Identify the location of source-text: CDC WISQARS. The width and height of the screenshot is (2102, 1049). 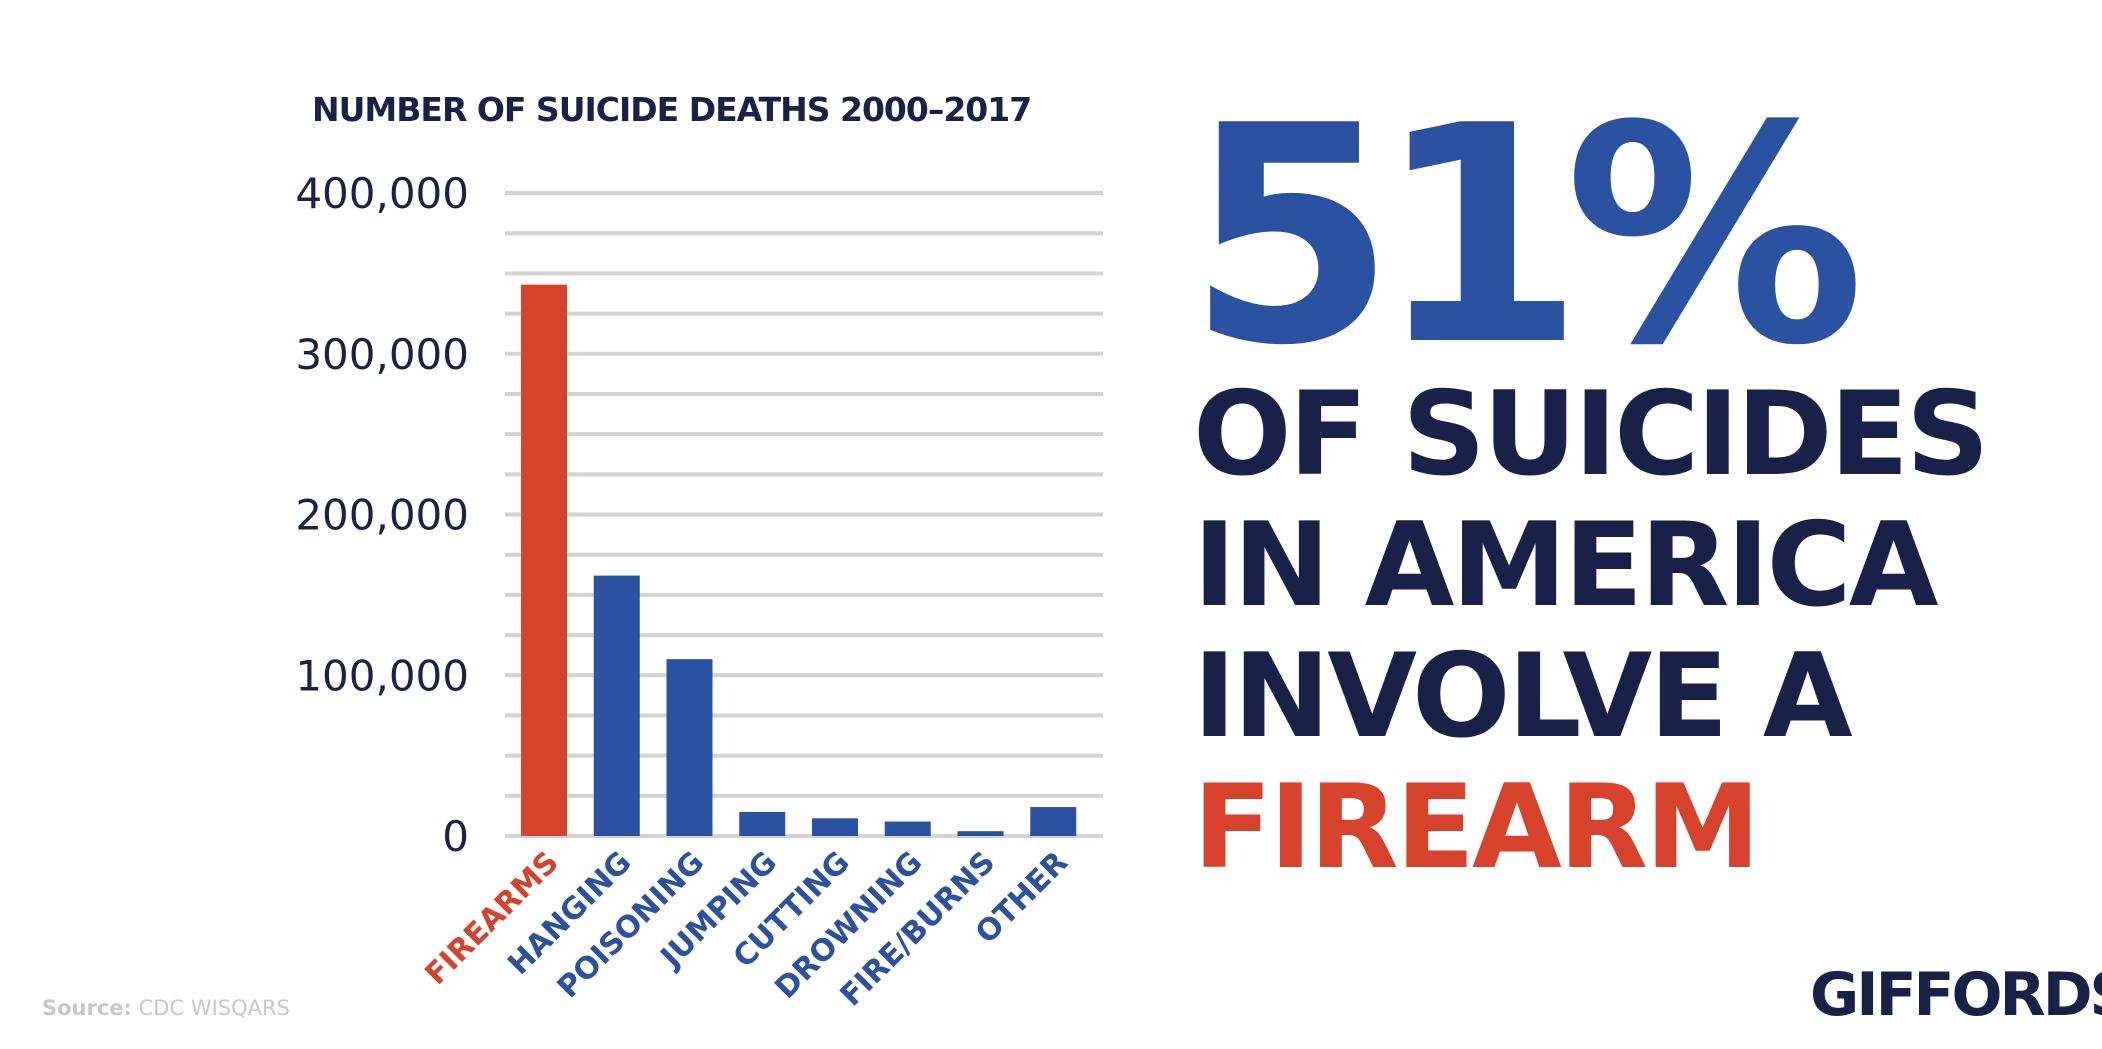
(214, 1008).